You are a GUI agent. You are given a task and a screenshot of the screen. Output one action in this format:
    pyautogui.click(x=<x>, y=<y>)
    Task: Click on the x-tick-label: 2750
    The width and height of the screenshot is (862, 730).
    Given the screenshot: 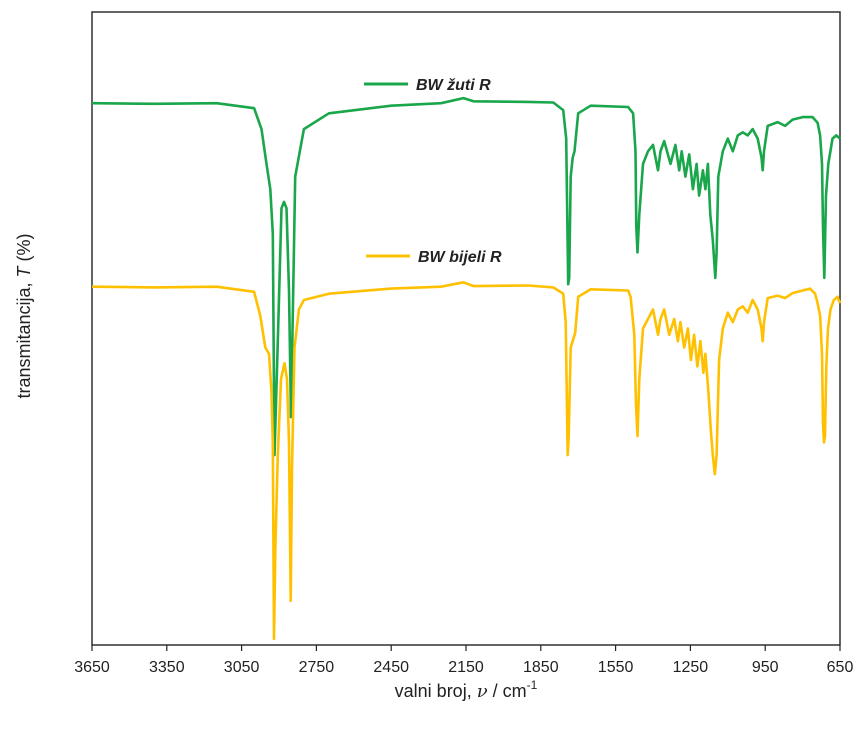 What is the action you would take?
    pyautogui.click(x=317, y=667)
    